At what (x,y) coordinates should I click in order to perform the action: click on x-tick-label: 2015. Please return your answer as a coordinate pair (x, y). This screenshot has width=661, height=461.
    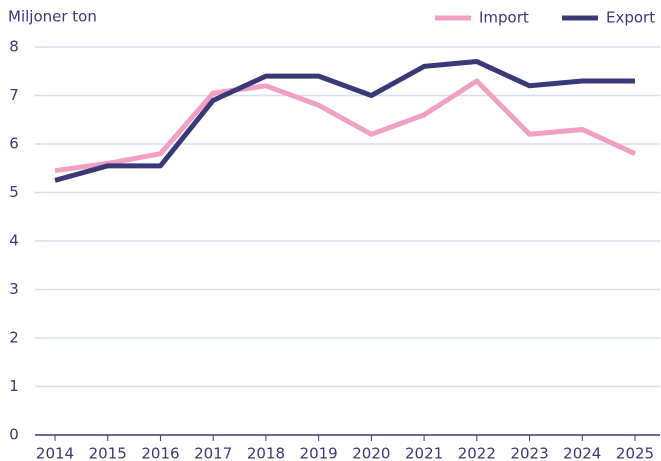
    Looking at the image, I should click on (108, 453).